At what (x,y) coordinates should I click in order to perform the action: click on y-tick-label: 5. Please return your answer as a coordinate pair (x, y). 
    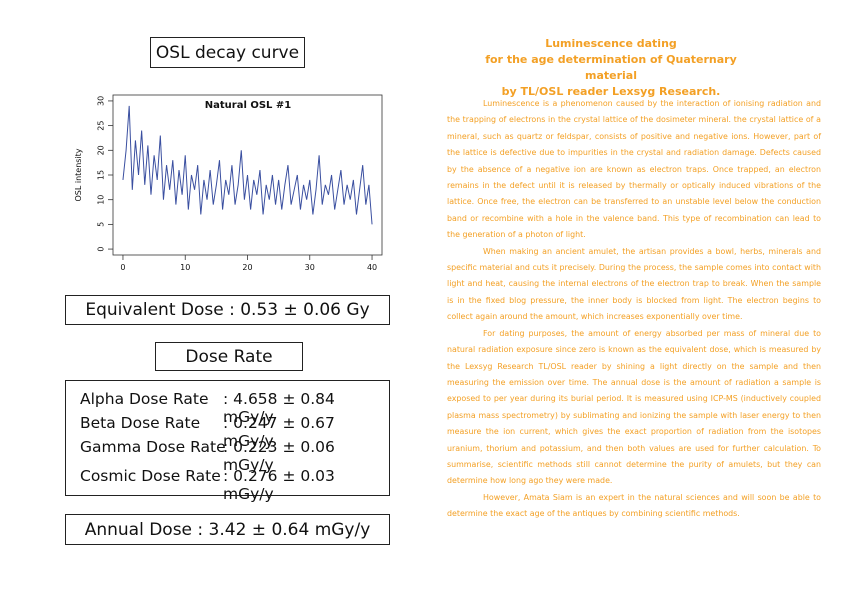
    Looking at the image, I should click on (101, 224).